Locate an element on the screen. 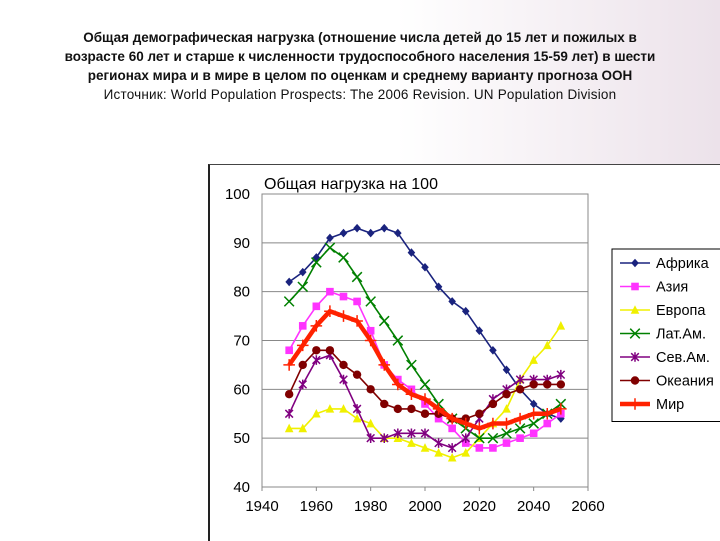 The image size is (720, 541). data-point-s3-1985 is located at coordinates (384, 321).